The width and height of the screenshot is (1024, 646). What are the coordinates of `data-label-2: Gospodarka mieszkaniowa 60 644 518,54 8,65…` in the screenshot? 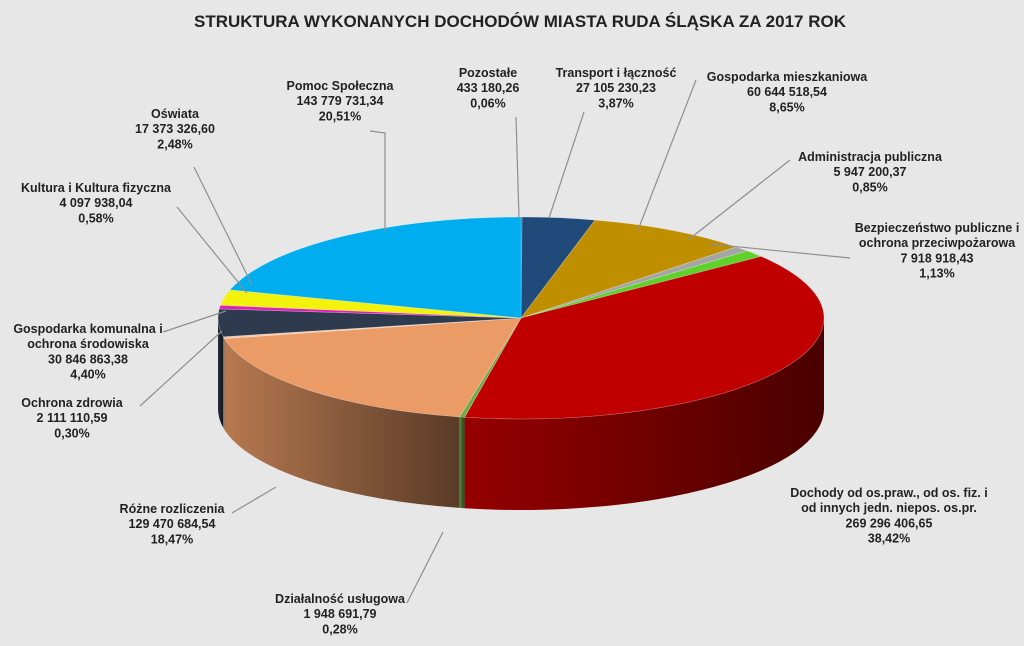 It's located at (788, 92).